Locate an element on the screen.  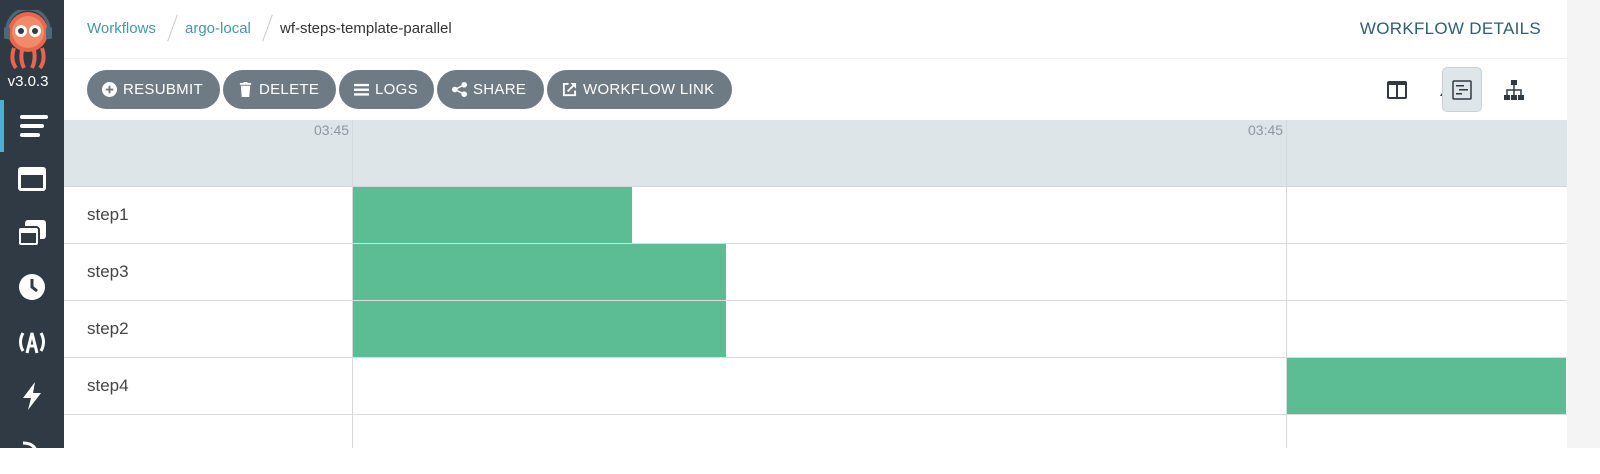
breadcrumb-namespace: argo-local is located at coordinates (218, 28).